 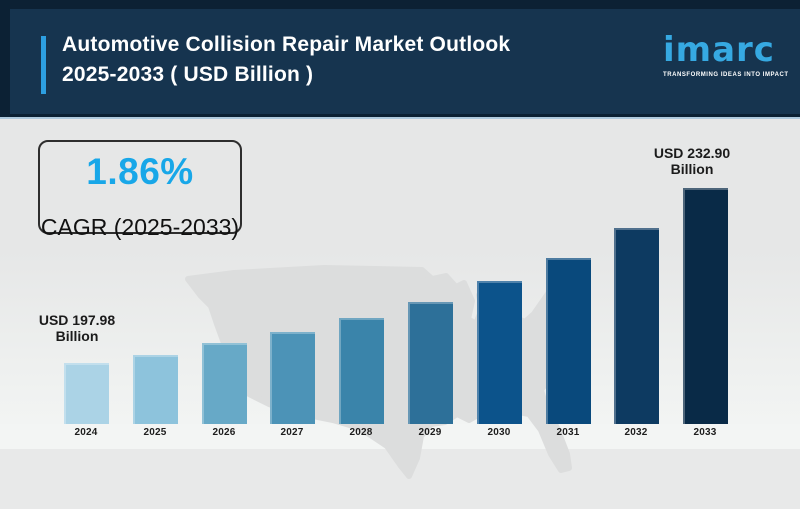 I want to click on x-tick-2033: 2033, so click(x=705, y=432).